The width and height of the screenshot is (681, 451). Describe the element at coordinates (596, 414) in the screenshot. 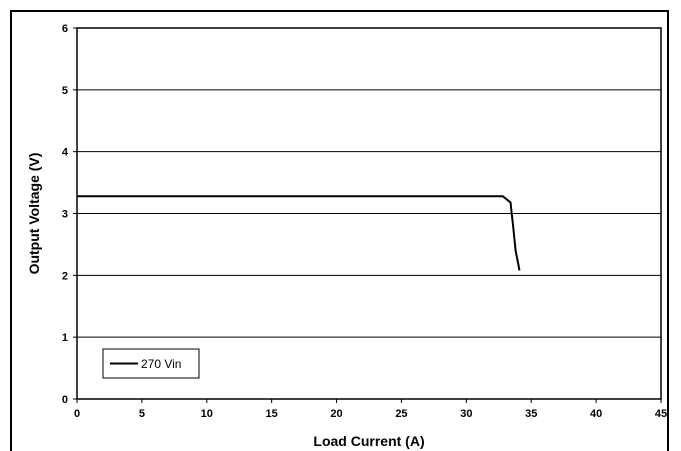

I see `x-tick-label-40: 40` at that location.